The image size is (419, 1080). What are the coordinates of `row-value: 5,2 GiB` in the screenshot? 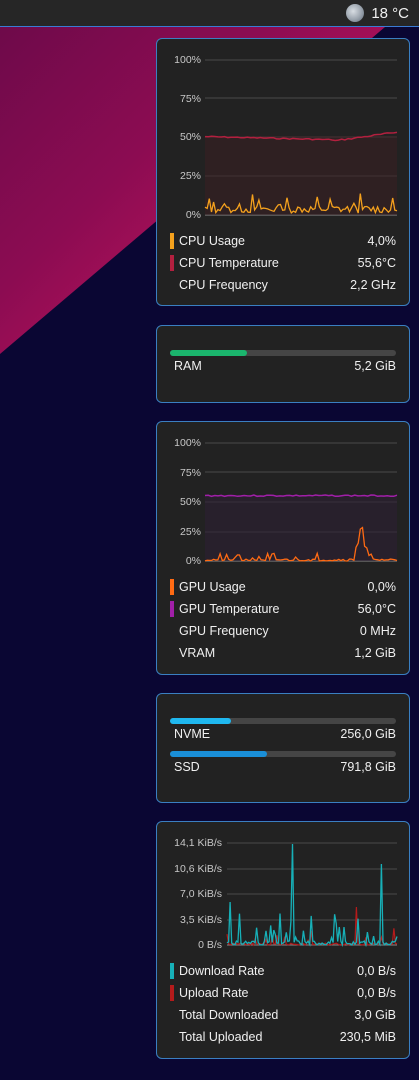 It's located at (375, 366).